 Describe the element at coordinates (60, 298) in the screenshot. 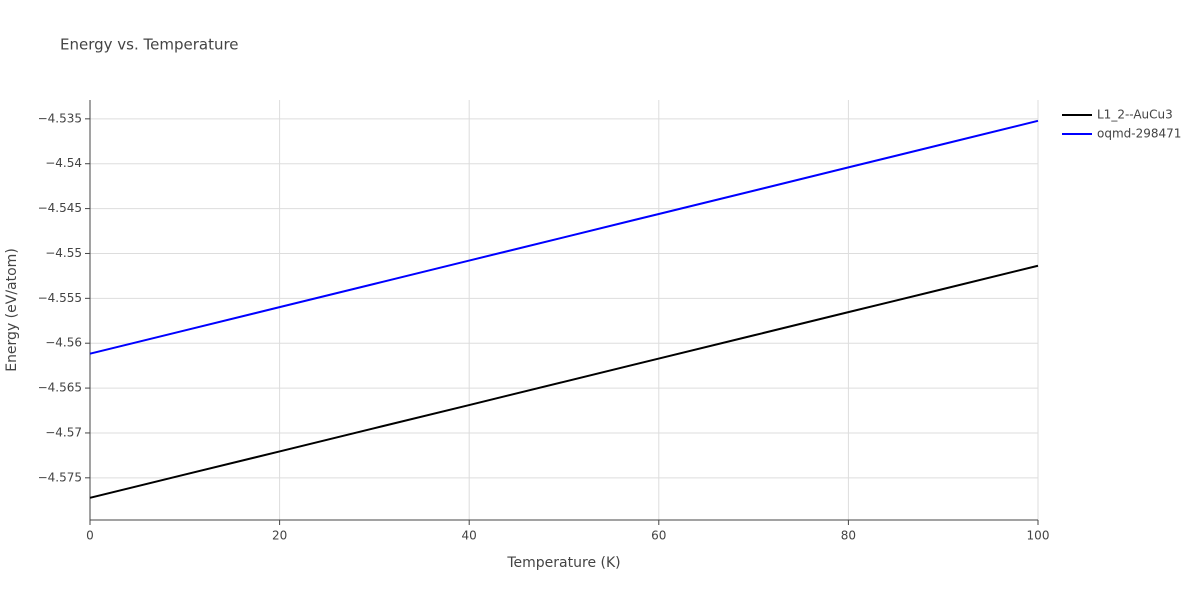

I see `y-tick-label: −4.555` at that location.